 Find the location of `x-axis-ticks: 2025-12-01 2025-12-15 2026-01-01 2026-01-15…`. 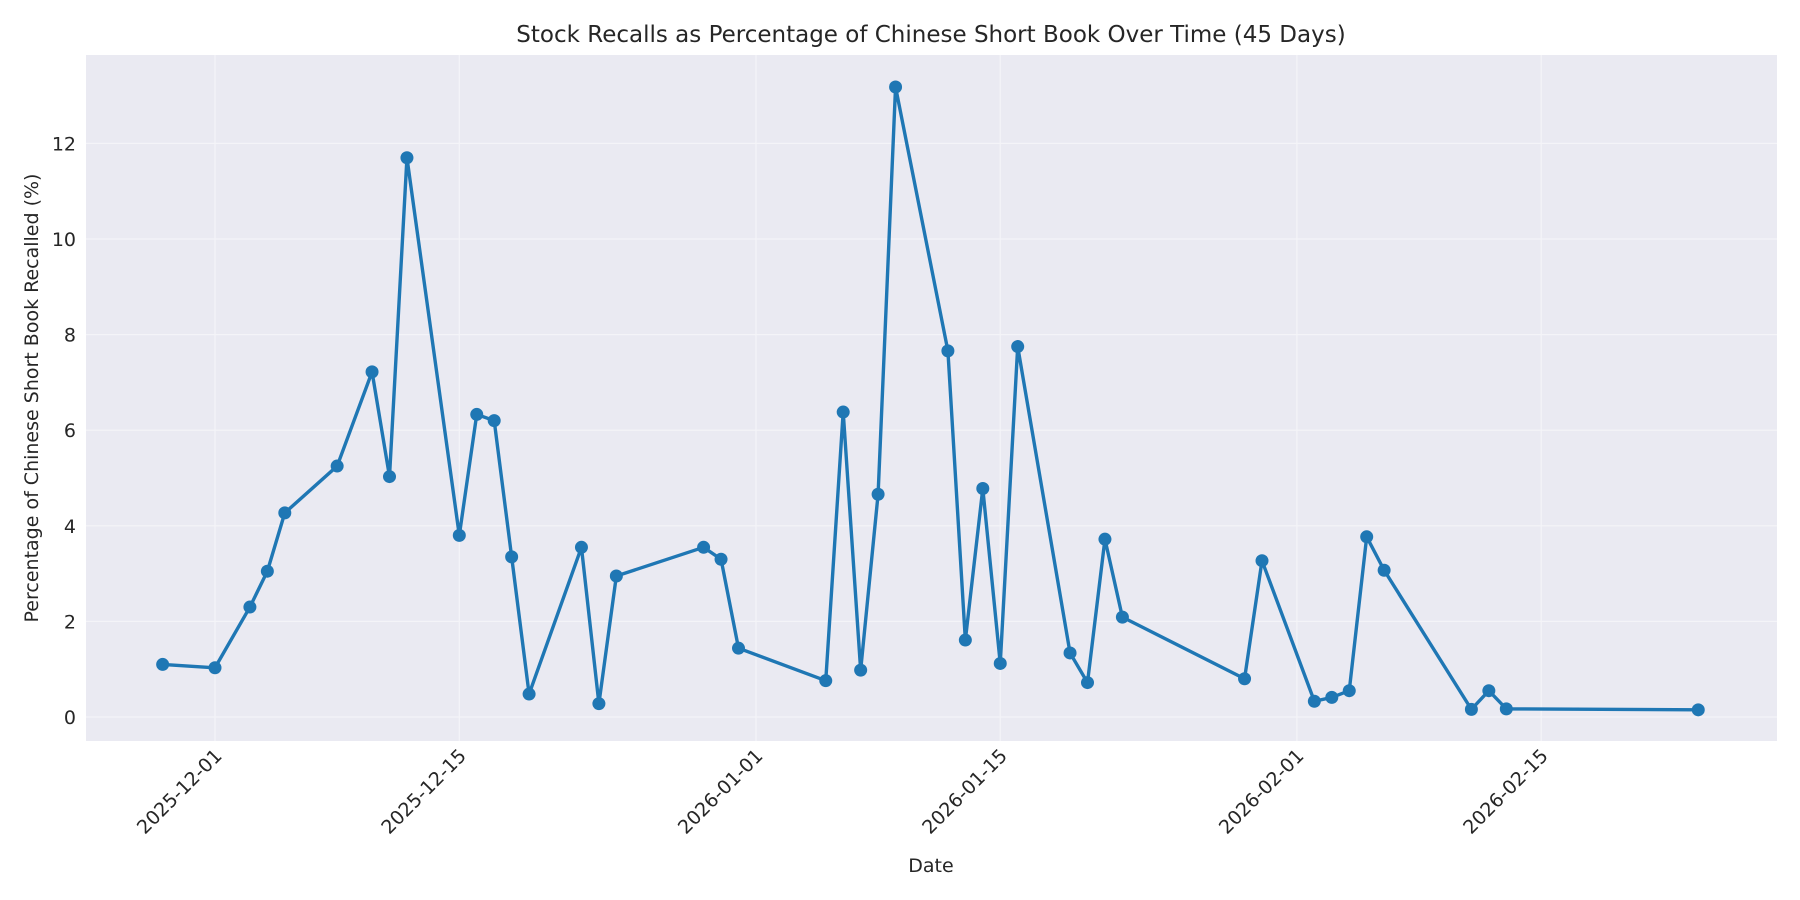

x-axis-ticks: 2025-12-01 2025-12-15 2026-01-01 2026-01-15… is located at coordinates (843, 792).